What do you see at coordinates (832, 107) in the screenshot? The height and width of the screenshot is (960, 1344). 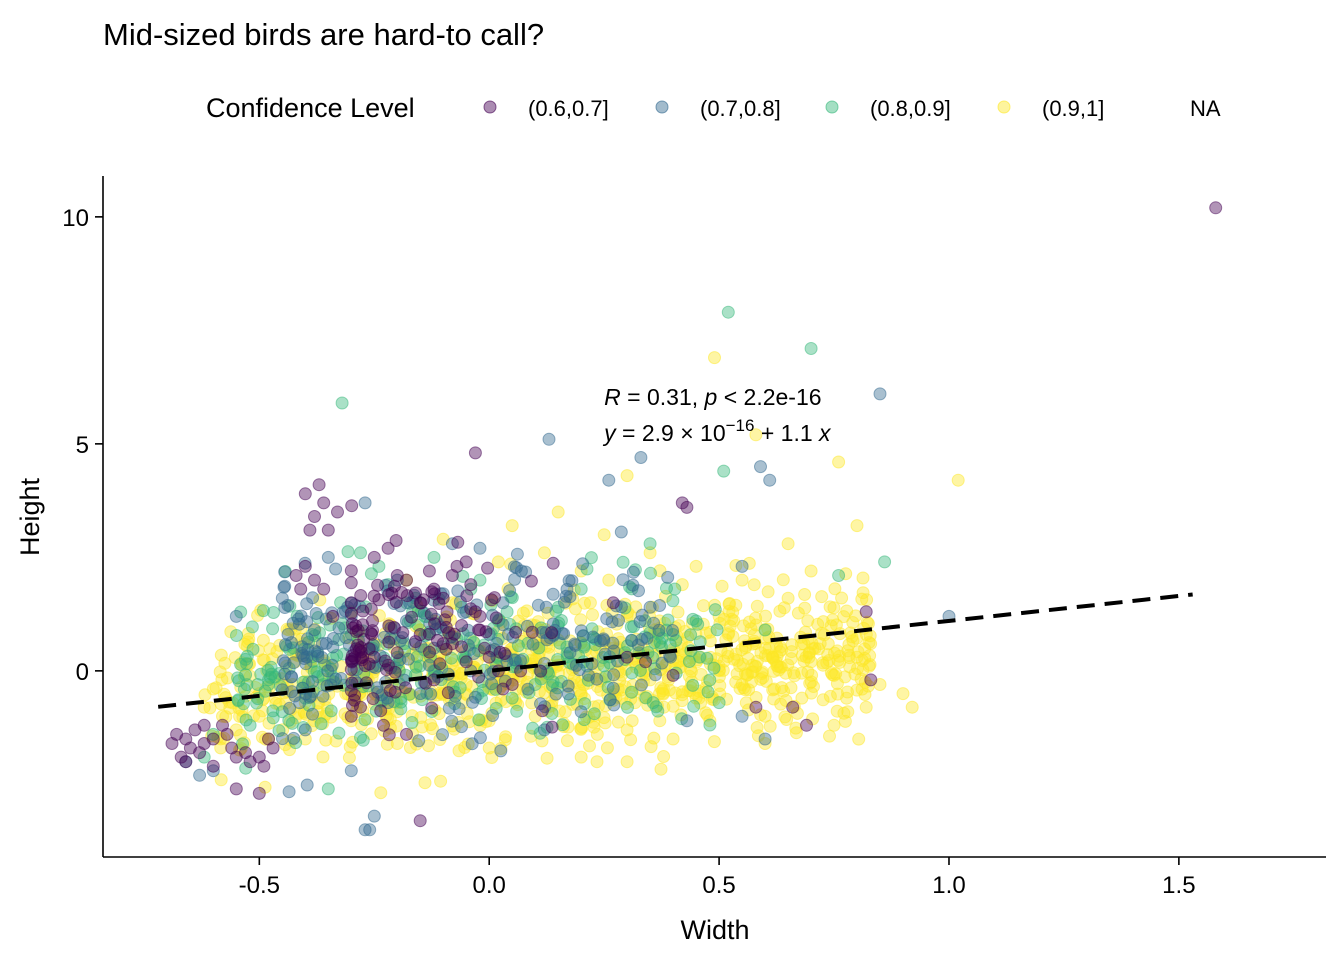 I see `legend-key` at bounding box center [832, 107].